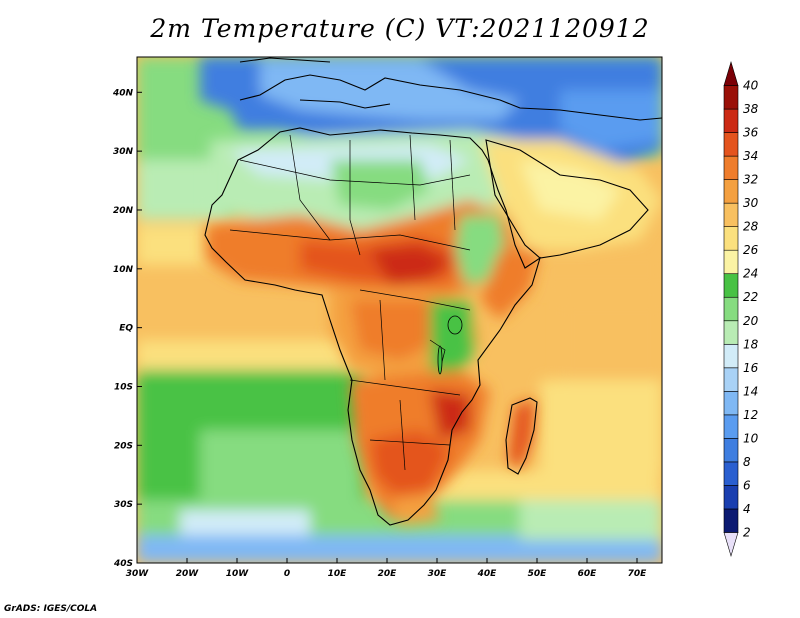  What do you see at coordinates (751, 227) in the screenshot?
I see `colorbar-label: 28` at bounding box center [751, 227].